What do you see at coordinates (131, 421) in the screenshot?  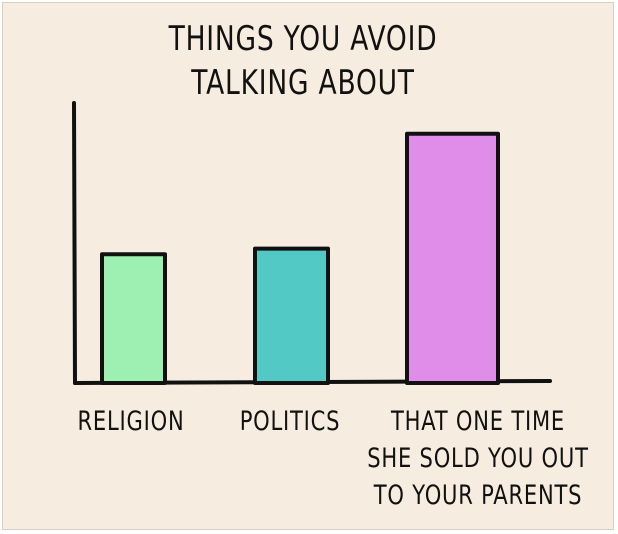 I see `x-tick-label: RELIGION` at bounding box center [131, 421].